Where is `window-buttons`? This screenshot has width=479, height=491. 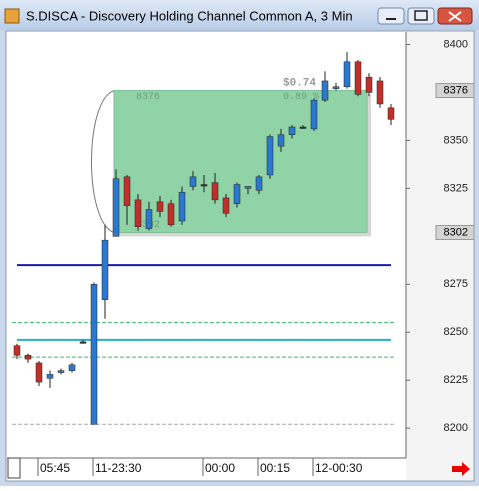 window-buttons is located at coordinates (425, 16).